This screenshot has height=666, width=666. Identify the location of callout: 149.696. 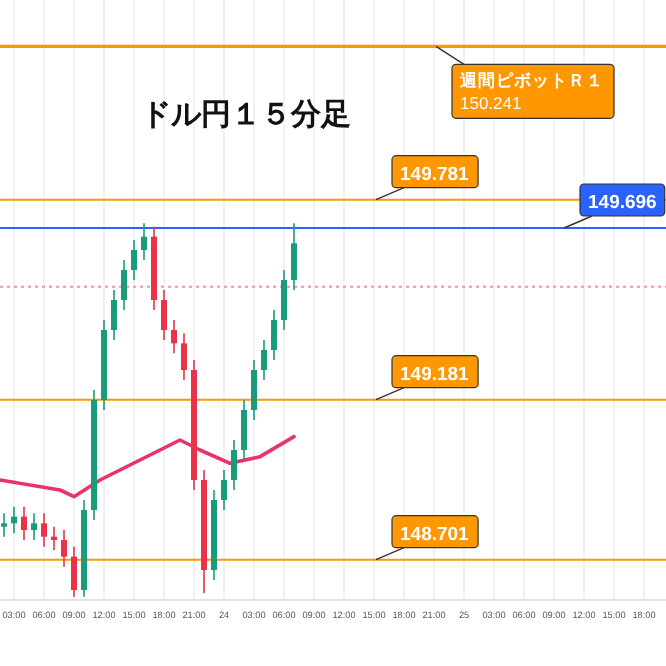
(614, 206).